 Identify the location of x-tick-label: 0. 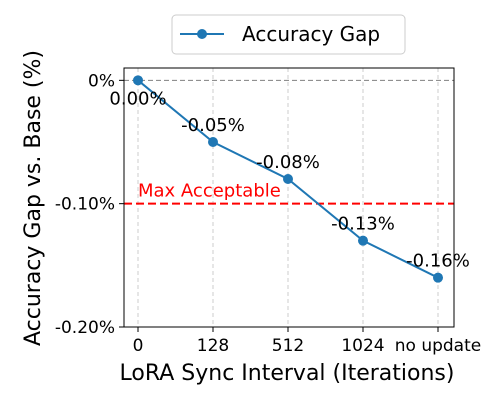
(138, 346).